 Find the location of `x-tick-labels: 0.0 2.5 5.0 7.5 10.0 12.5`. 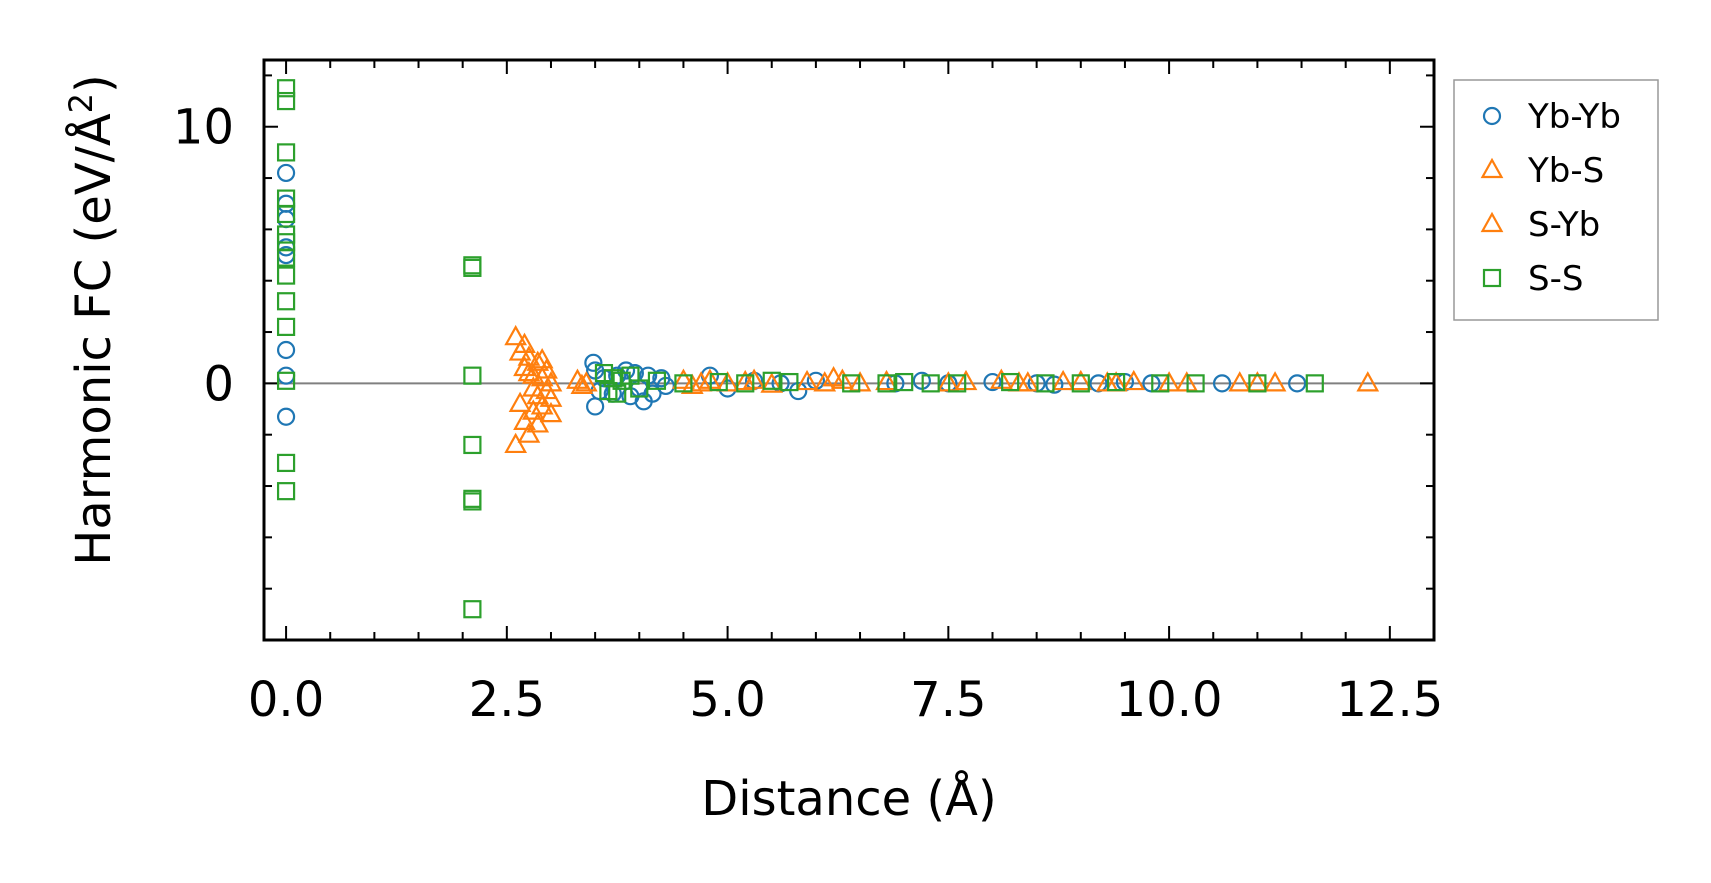

x-tick-labels: 0.0 2.5 5.0 7.5 10.0 12.5 is located at coordinates (845, 700).